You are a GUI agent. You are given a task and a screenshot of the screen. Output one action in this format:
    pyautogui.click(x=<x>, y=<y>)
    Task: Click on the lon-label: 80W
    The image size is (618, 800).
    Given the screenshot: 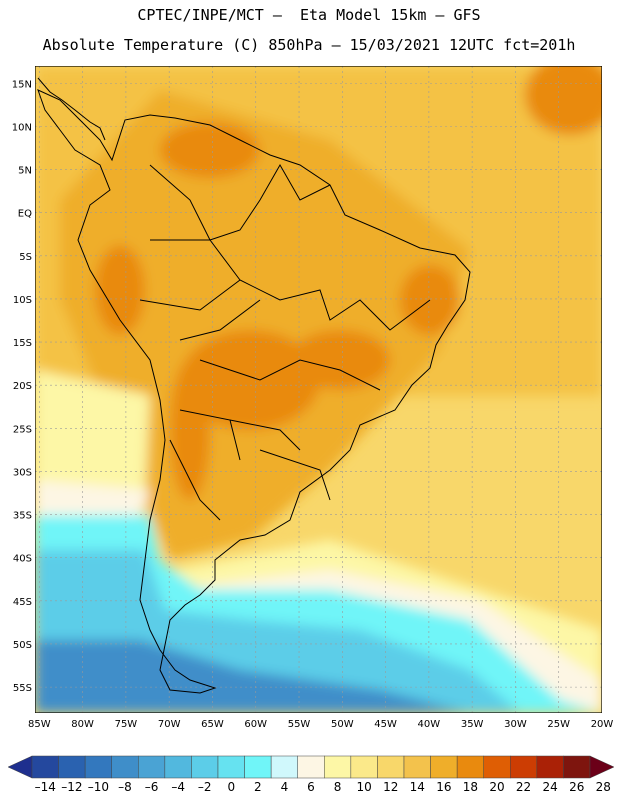 What is the action you would take?
    pyautogui.click(x=82, y=724)
    